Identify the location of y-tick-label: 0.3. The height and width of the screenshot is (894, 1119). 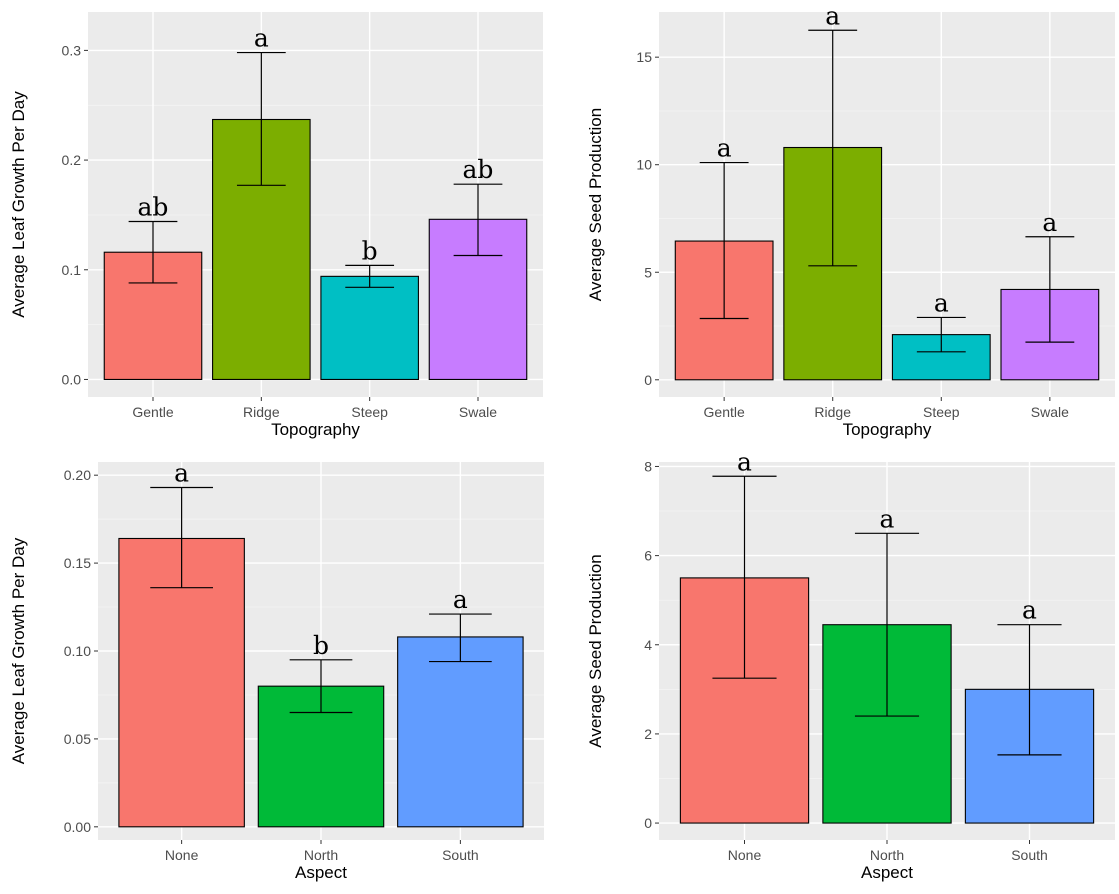
(72, 50).